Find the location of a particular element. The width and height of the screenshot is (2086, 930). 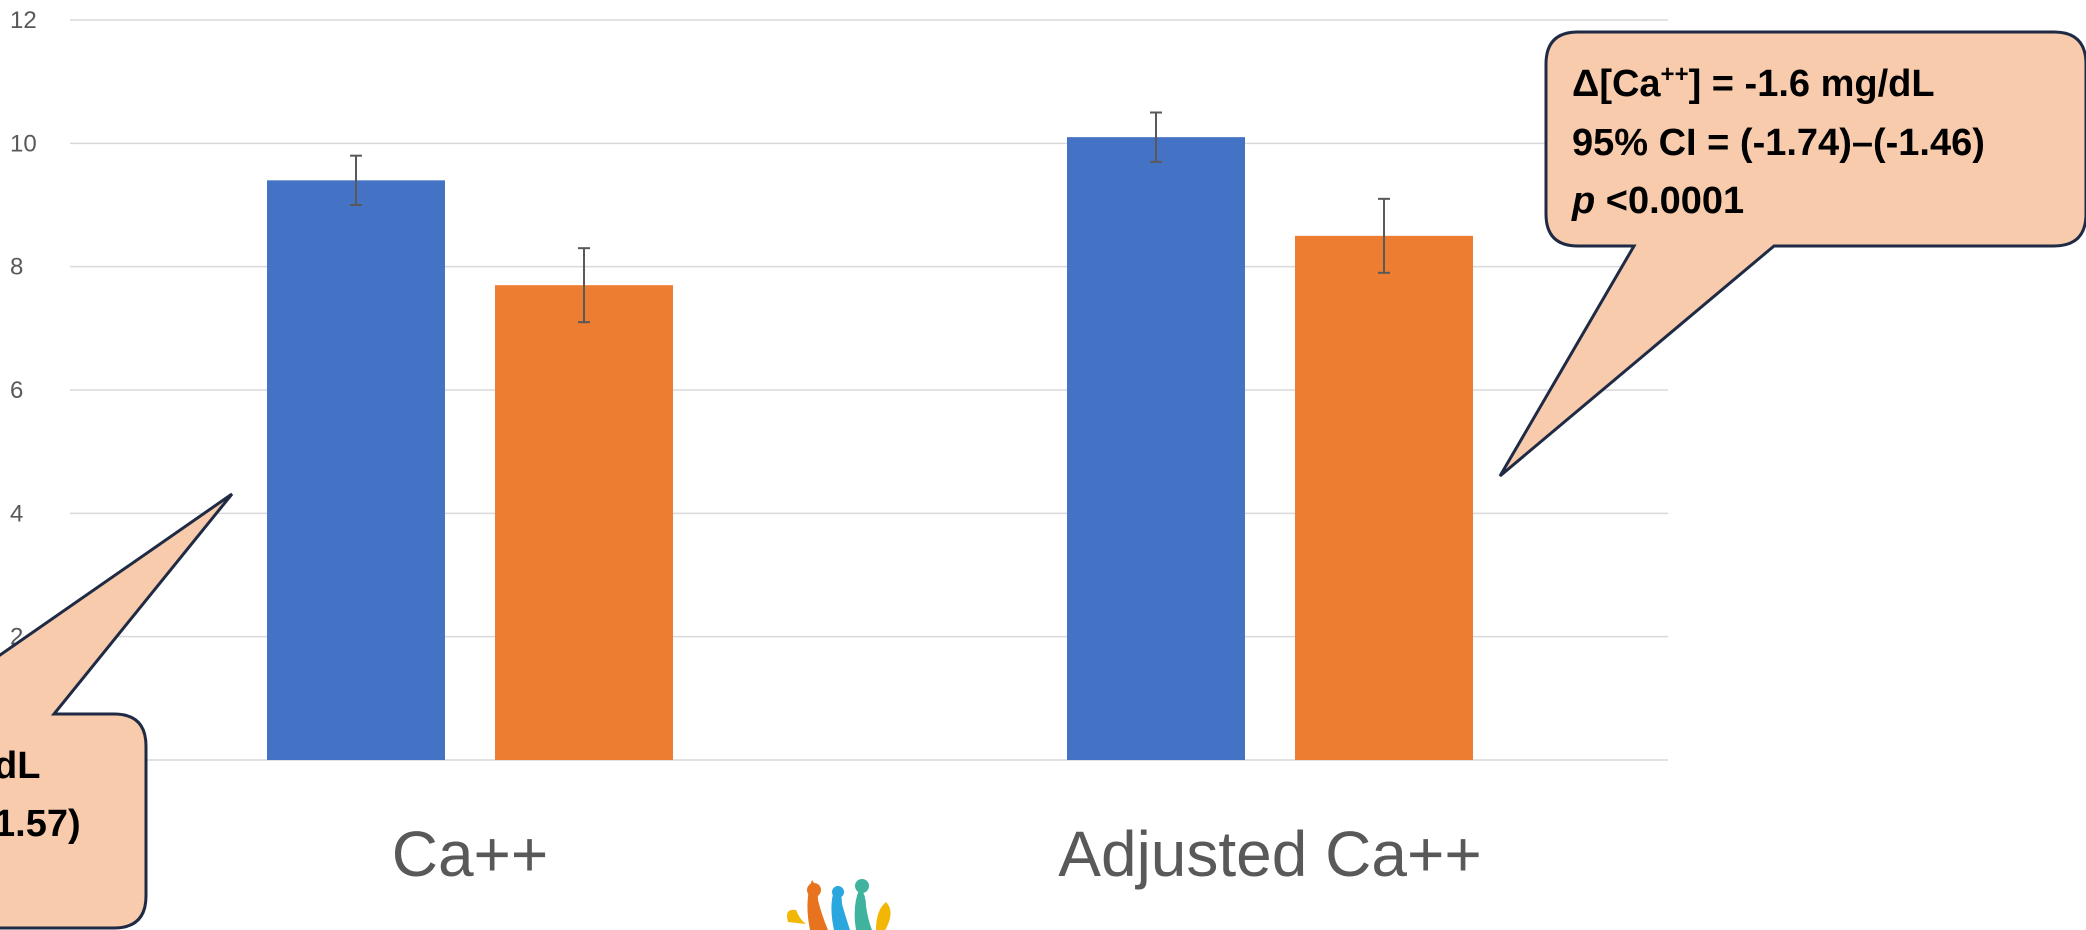

right-callout-line-2: 95% CI = (-1.74)–(-1.46) is located at coordinates (1778, 143).